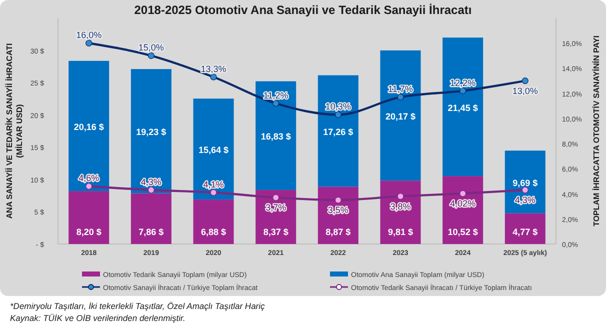 Image resolution: width=606 pixels, height=326 pixels. I want to click on data-label: 15,64 $, so click(213, 150).